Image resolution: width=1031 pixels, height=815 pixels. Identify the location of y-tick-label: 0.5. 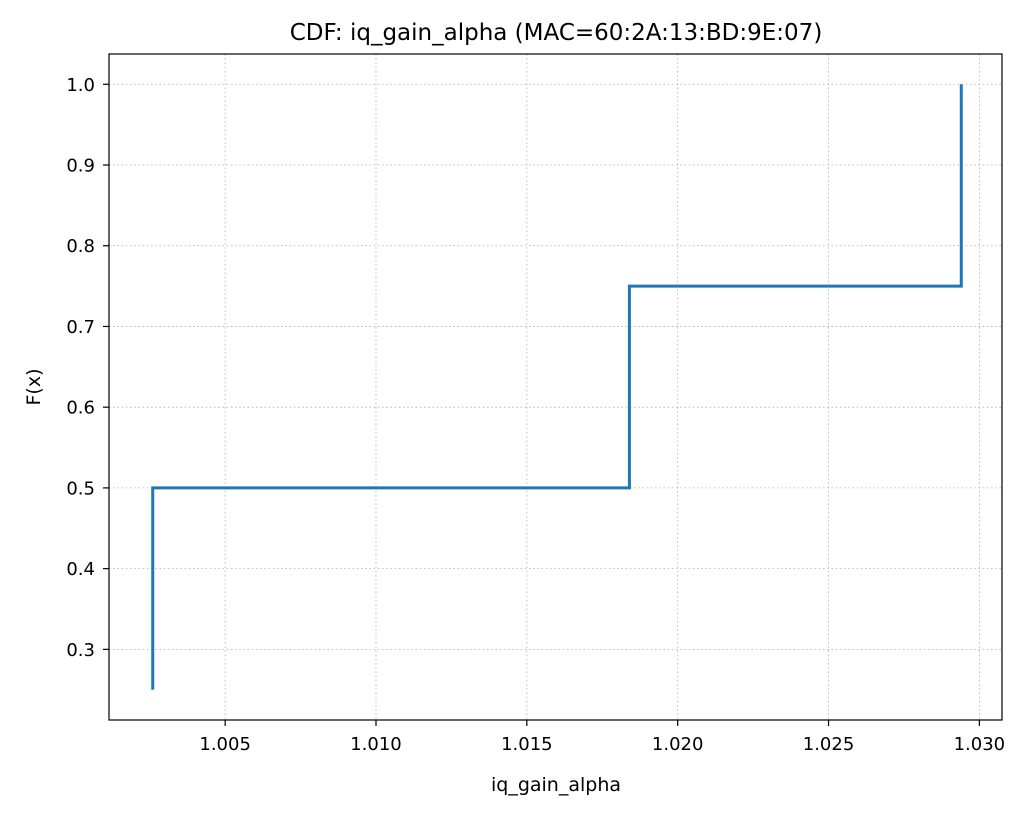
(80, 488).